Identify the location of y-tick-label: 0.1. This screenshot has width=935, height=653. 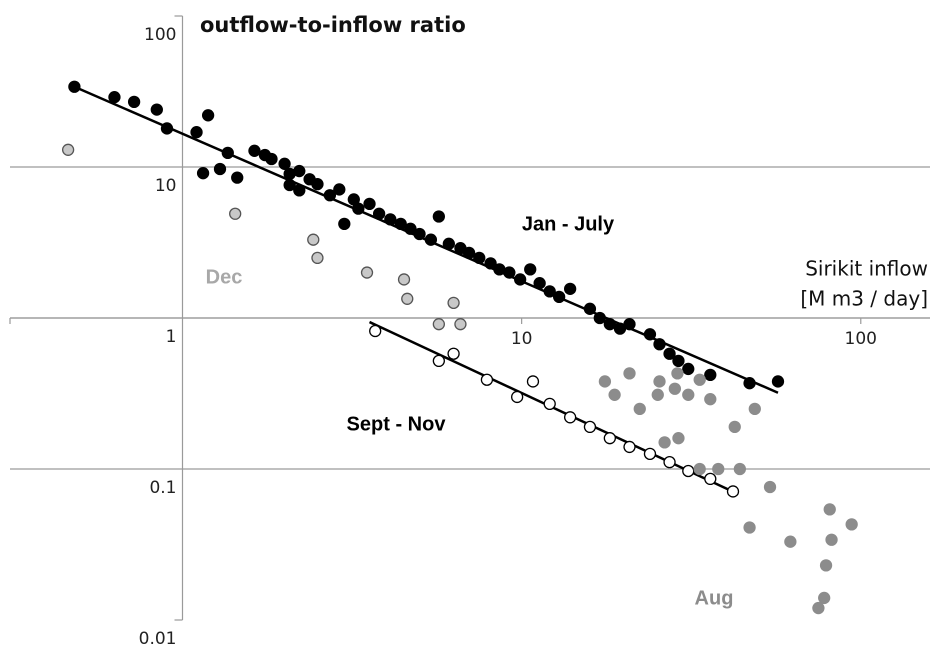
(162, 488).